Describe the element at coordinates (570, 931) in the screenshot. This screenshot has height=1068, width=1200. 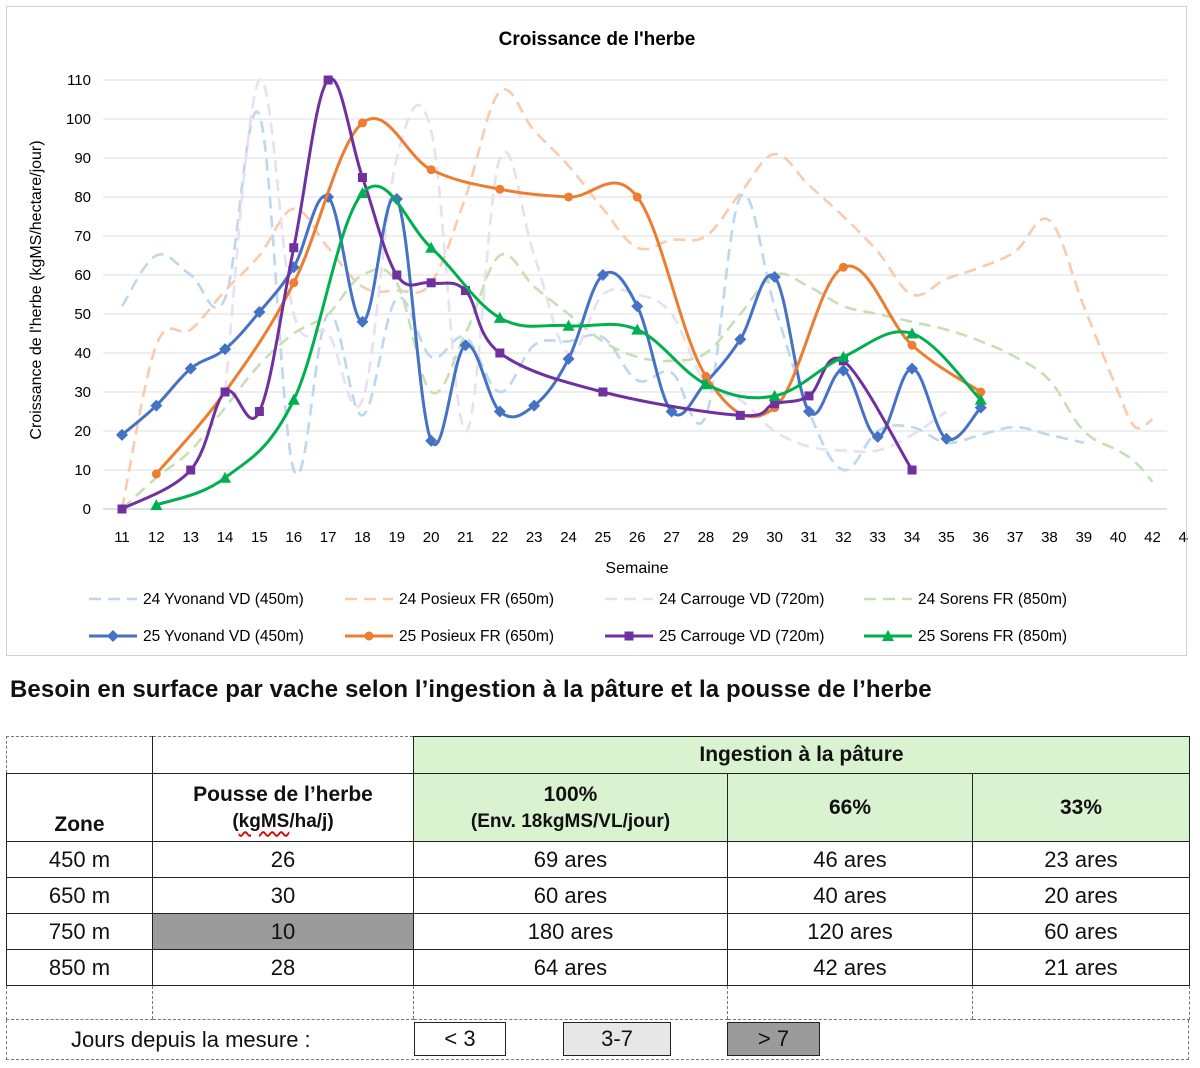
I see `c100-cell: 180 ares` at that location.